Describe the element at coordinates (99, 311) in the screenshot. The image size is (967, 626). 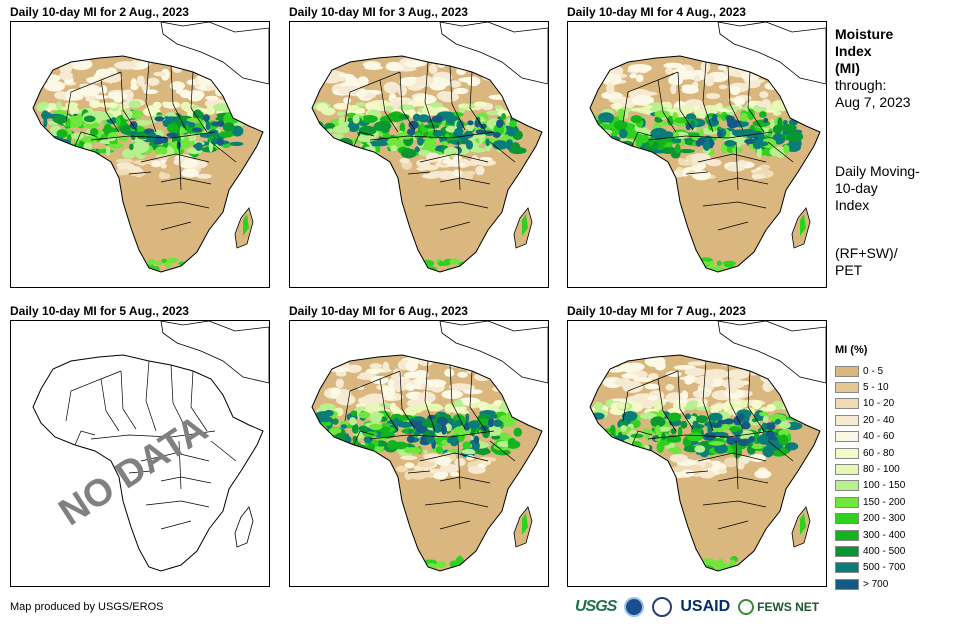
I see `panel-title-4: Daily 10-day MI for 5 Aug., 2023` at that location.